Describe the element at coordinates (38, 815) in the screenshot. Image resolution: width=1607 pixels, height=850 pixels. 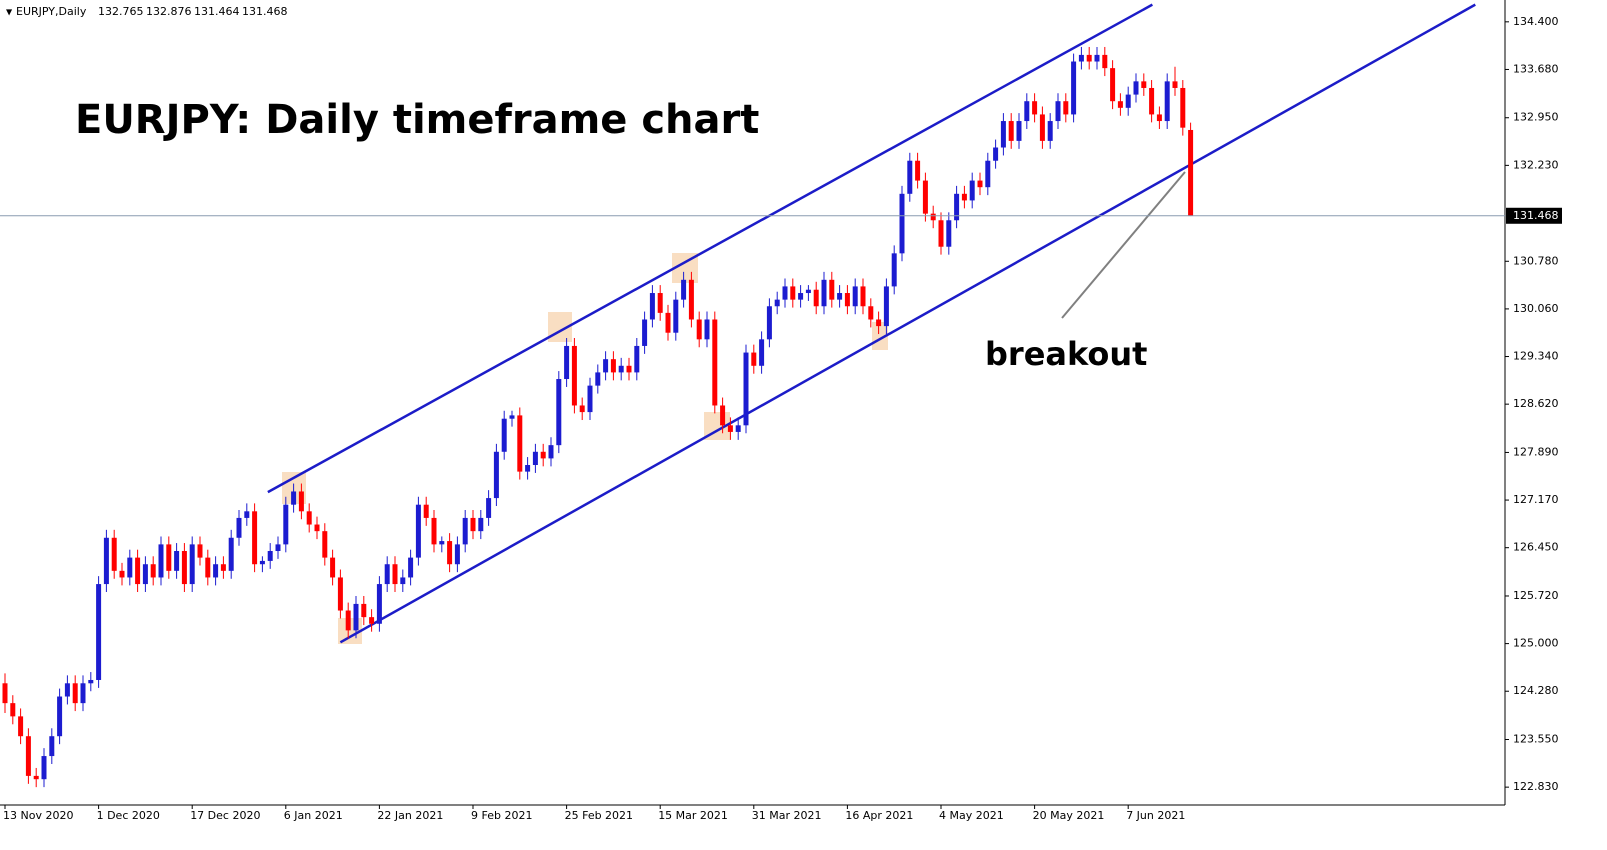
I see `x-tick-label: 13 Nov 2020` at that location.